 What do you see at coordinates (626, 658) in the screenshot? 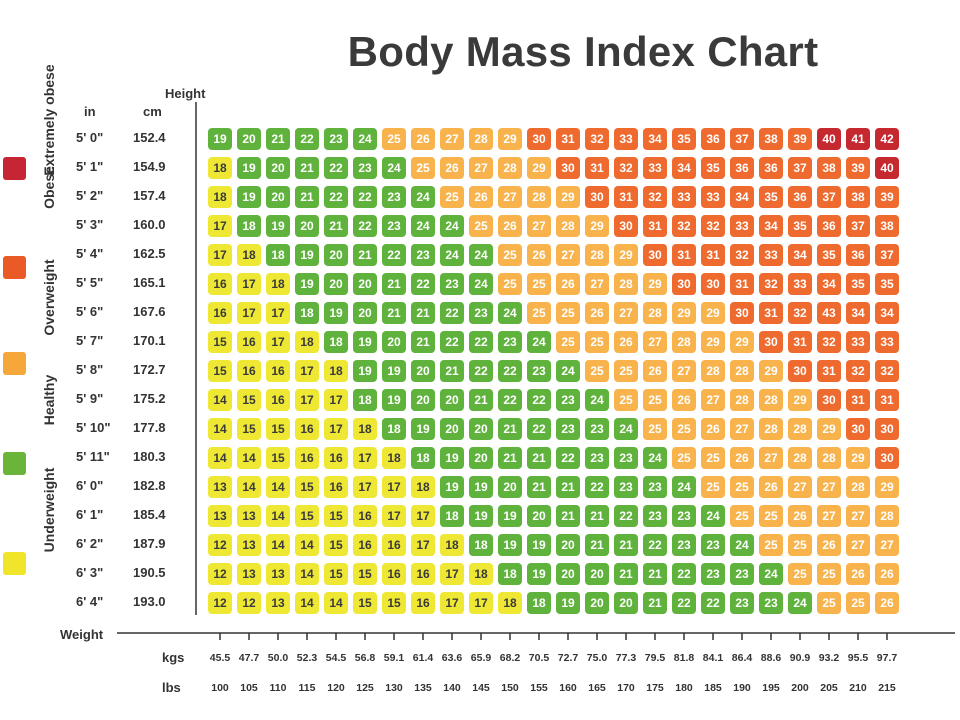
I see `weight-kg-label: 77.3` at bounding box center [626, 658].